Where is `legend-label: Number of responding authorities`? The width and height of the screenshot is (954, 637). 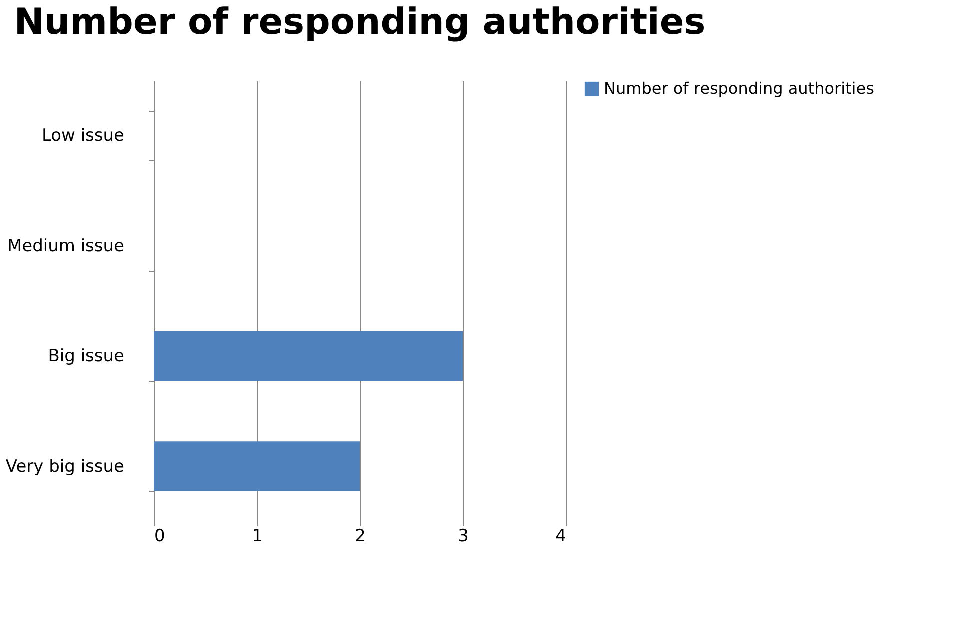 legend-label: Number of responding authorities is located at coordinates (739, 88).